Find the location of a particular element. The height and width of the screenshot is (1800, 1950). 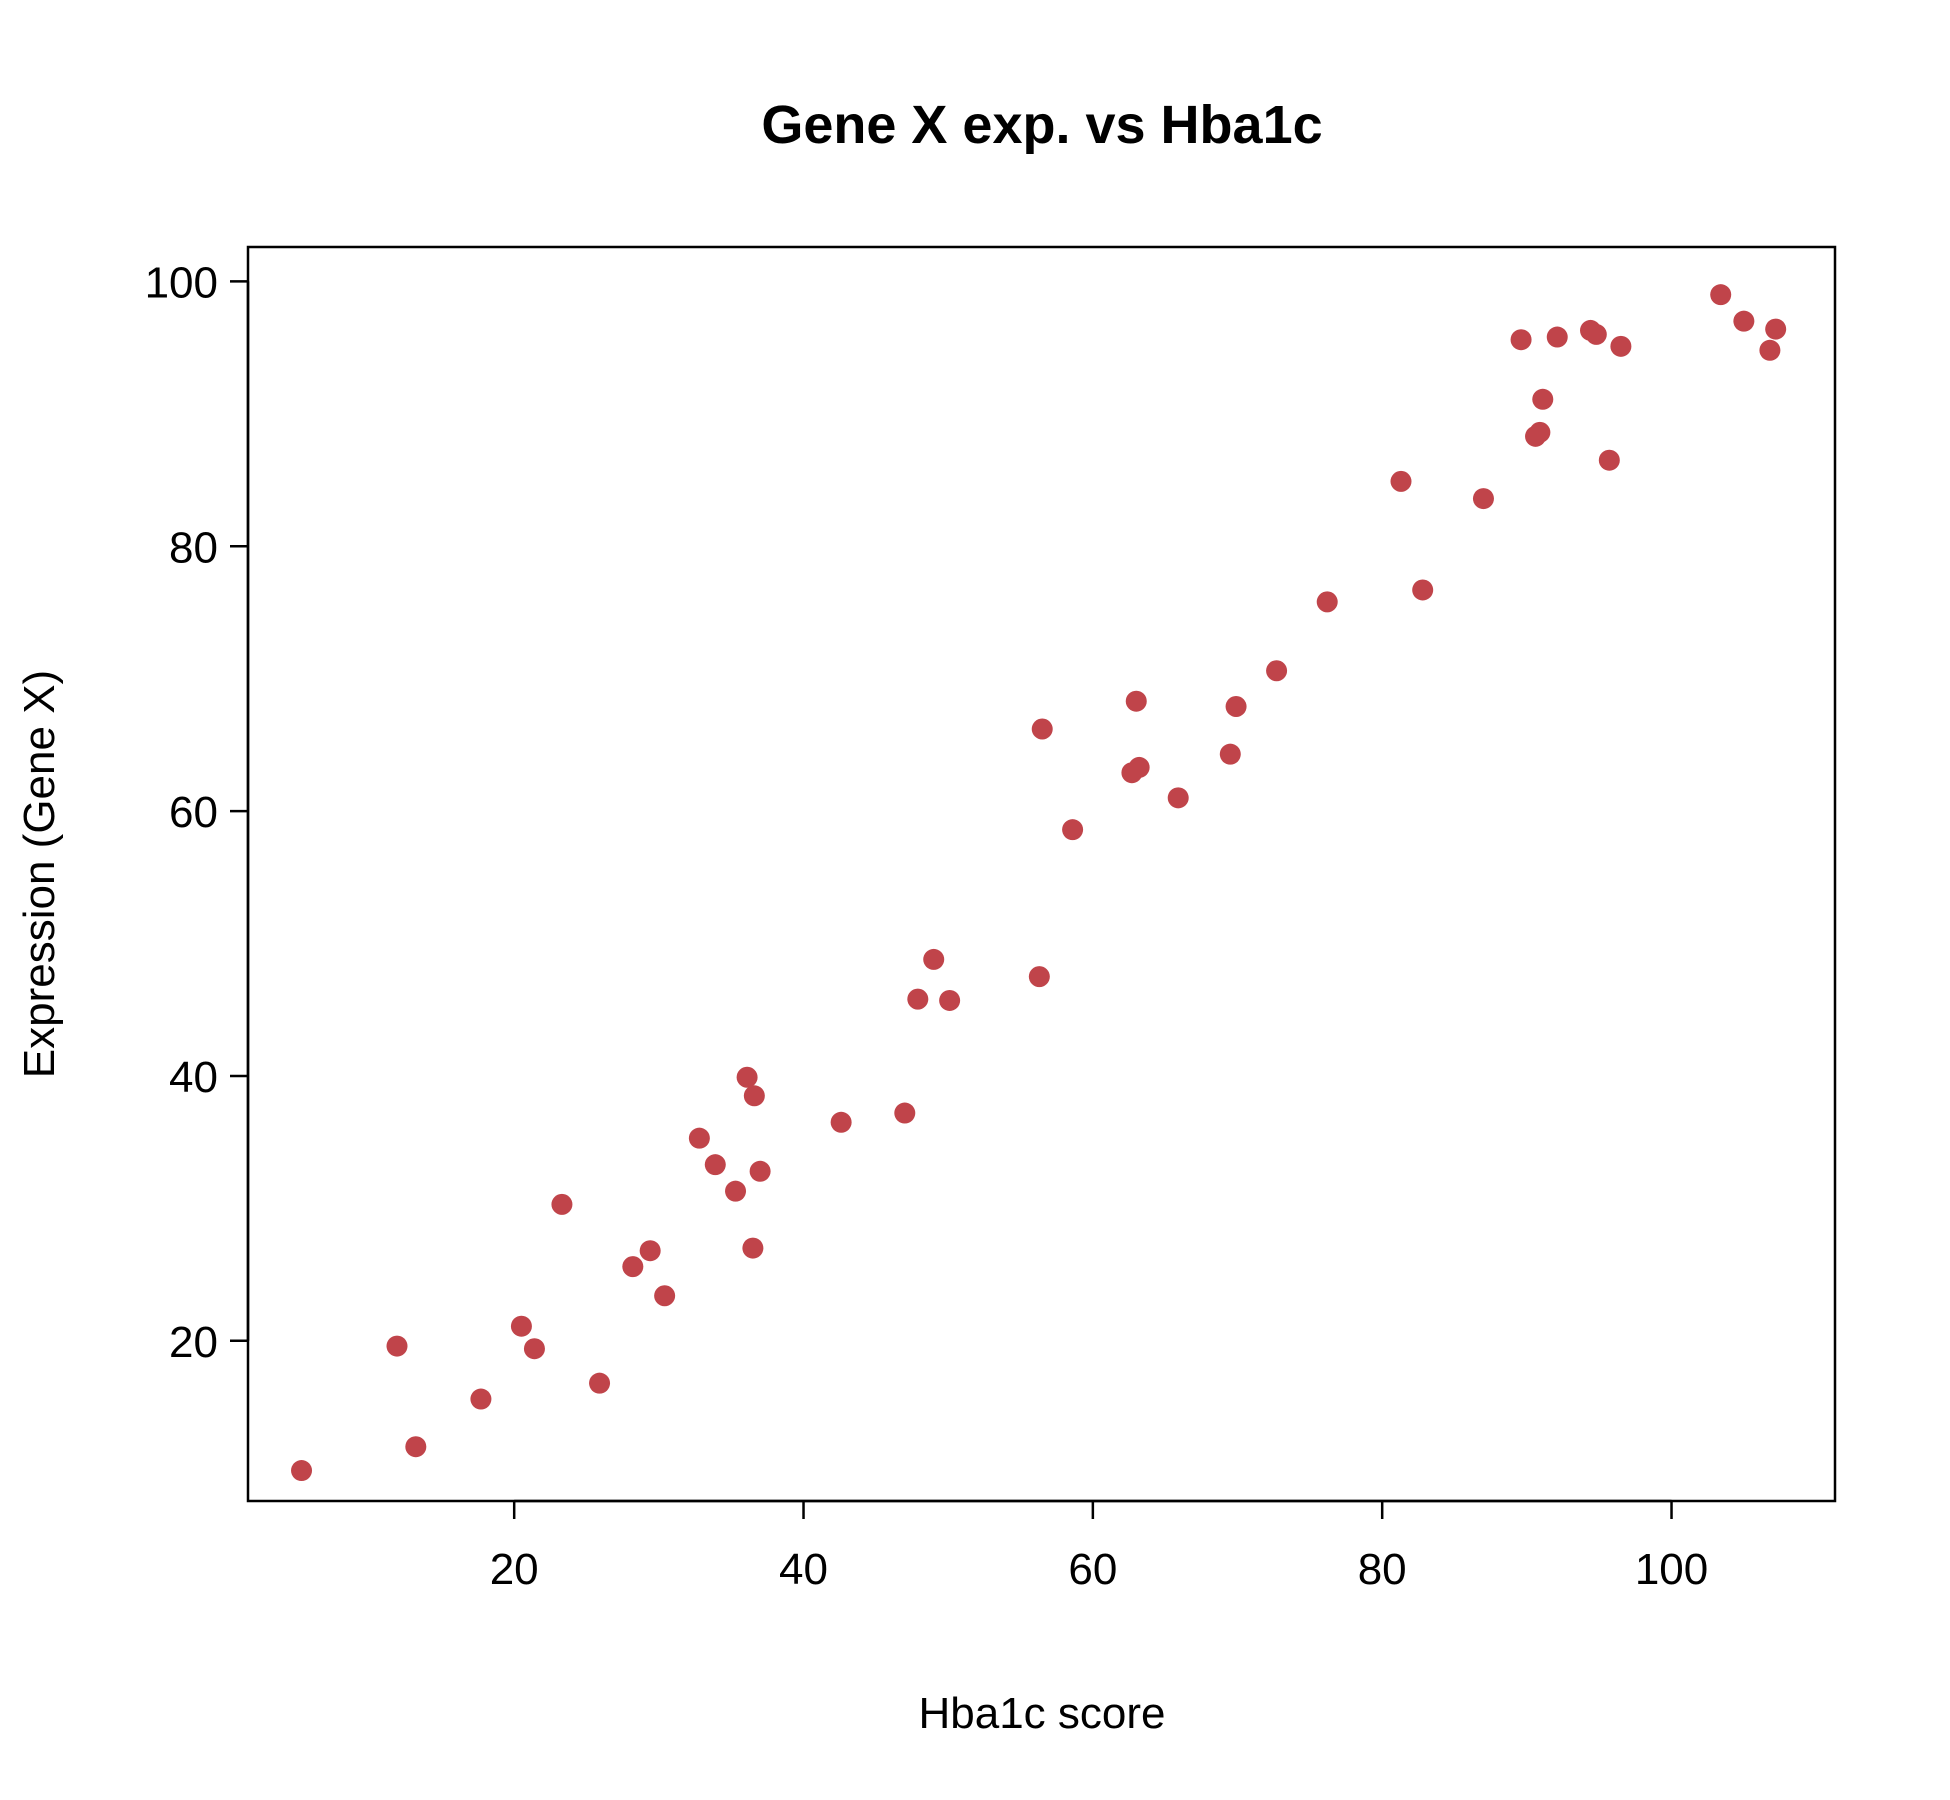

x-axis: 20 40 60 80 100 is located at coordinates (1099, 1546).